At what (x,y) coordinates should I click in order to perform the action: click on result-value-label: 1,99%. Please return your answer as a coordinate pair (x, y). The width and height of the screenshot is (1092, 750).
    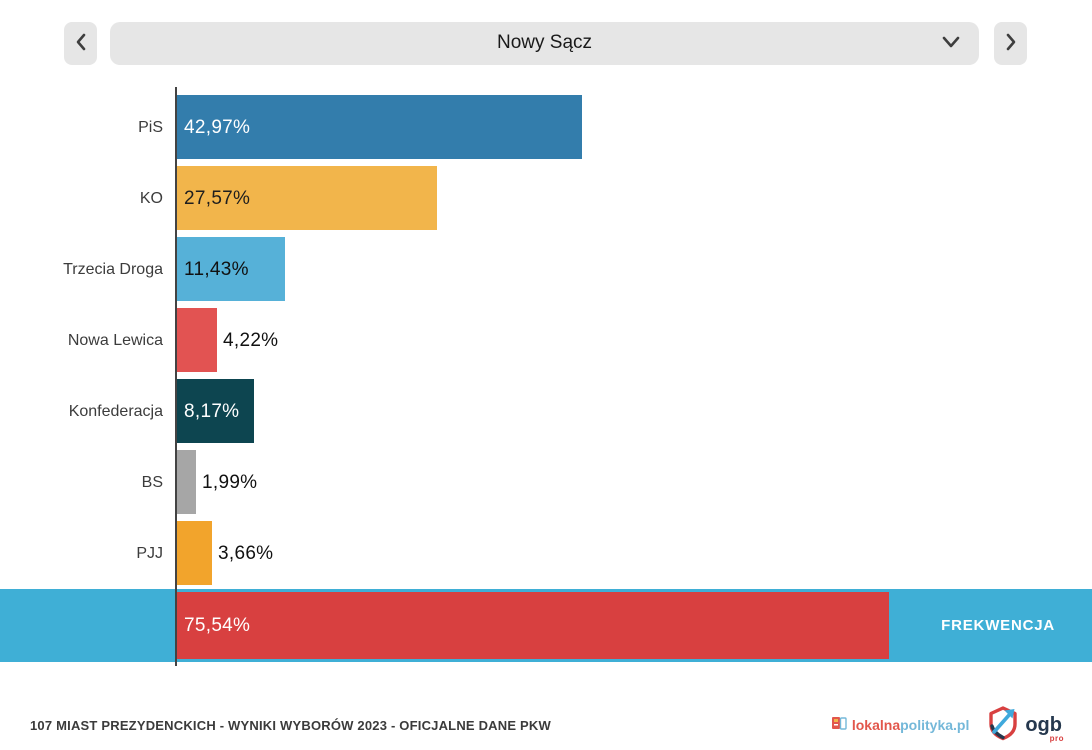
    Looking at the image, I should click on (230, 482).